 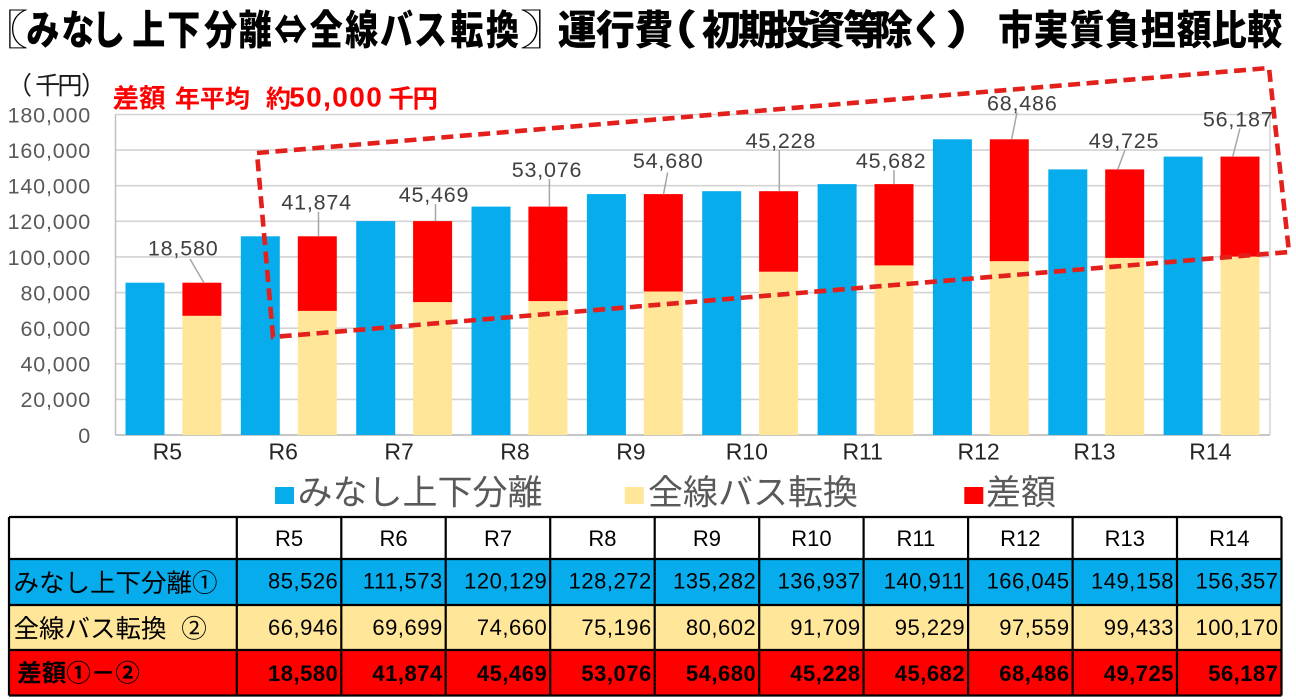 What do you see at coordinates (1139, 627) in the screenshot?
I see `svg-text: 99,433` at bounding box center [1139, 627].